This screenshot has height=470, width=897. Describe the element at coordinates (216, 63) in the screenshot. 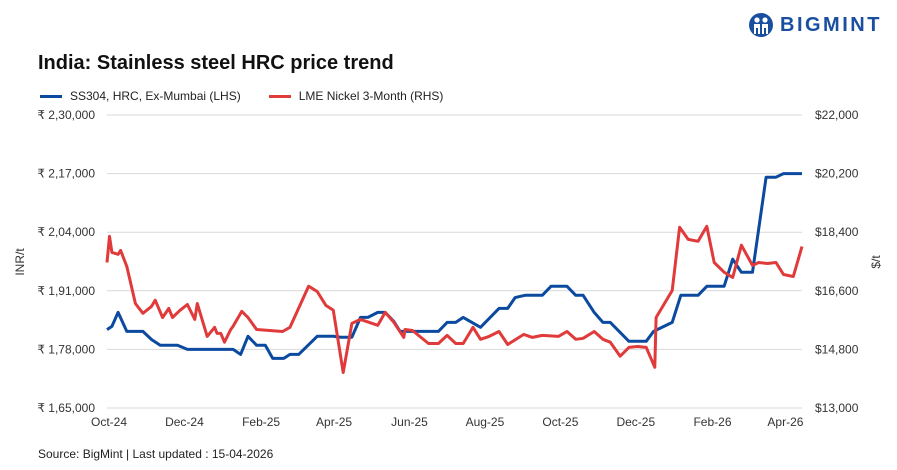

I see `chart-title: India: Stainless steel HRC price trend` at that location.